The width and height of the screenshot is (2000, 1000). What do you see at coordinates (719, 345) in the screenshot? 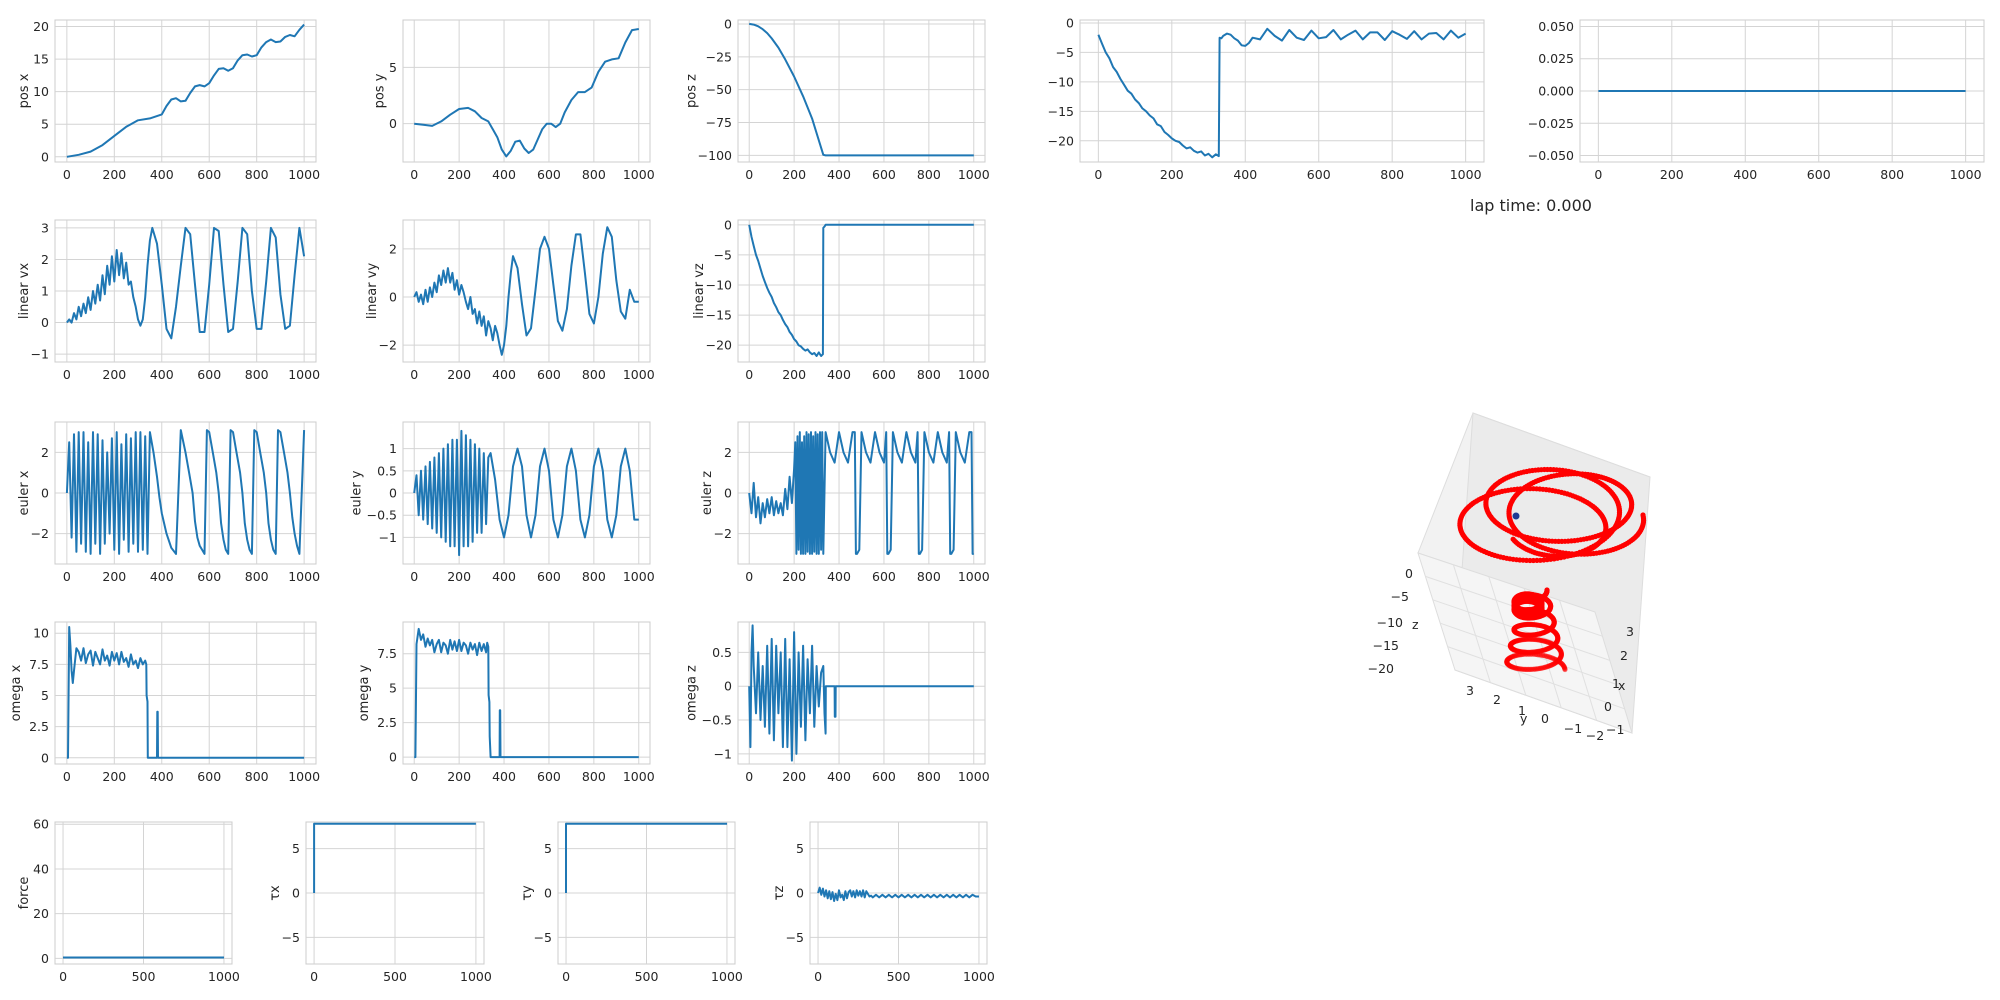
I see `y-tick-label: −20` at bounding box center [719, 345].